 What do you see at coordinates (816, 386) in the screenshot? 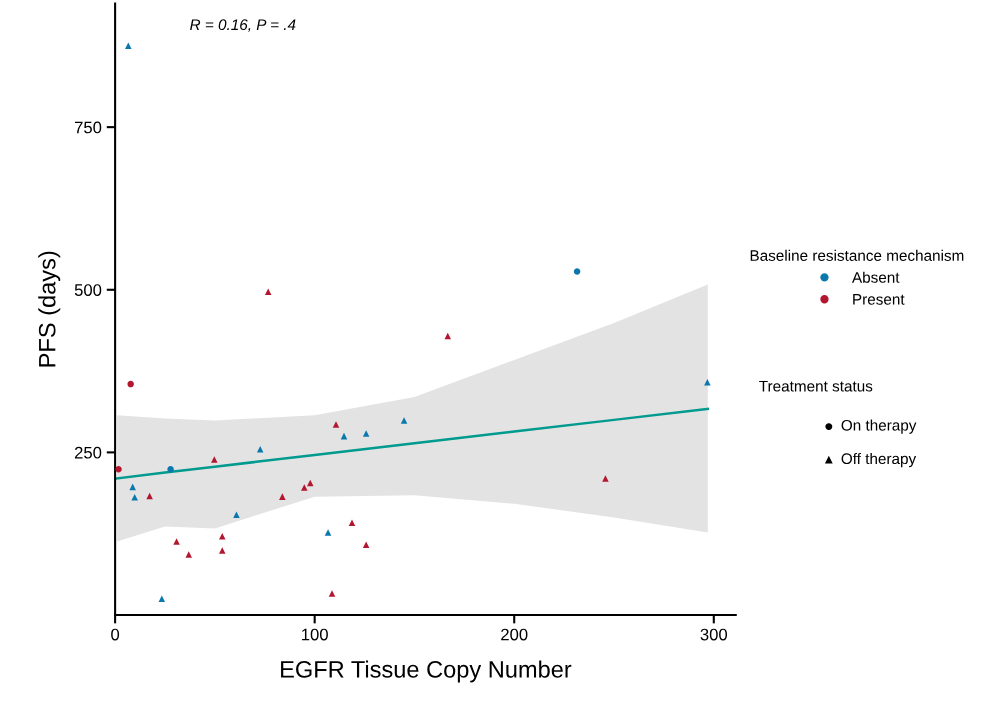
I see `text: Treatment status` at bounding box center [816, 386].